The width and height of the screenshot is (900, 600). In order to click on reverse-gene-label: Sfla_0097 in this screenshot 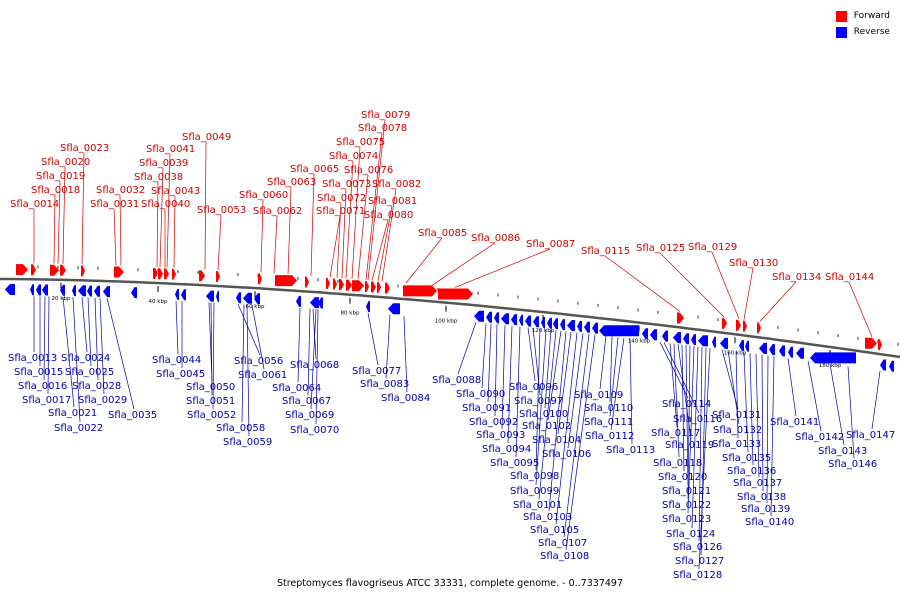, I will do `click(538, 401)`.